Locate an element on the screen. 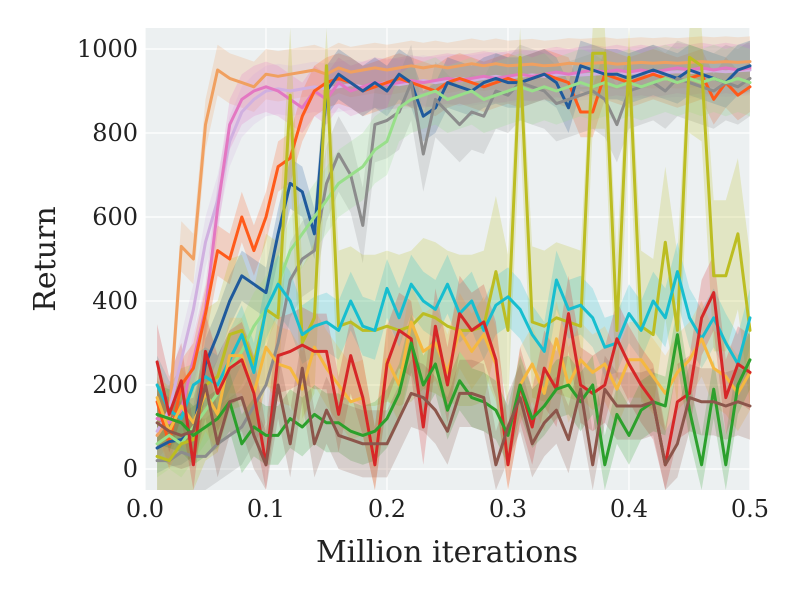 The width and height of the screenshot is (800, 600). y-tick-label: 600 is located at coordinates (115, 217).